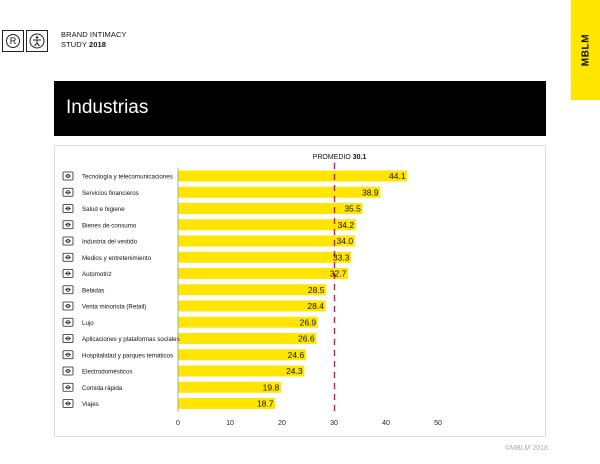  Describe the element at coordinates (93, 290) in the screenshot. I see `category-label: Bebidas` at that location.